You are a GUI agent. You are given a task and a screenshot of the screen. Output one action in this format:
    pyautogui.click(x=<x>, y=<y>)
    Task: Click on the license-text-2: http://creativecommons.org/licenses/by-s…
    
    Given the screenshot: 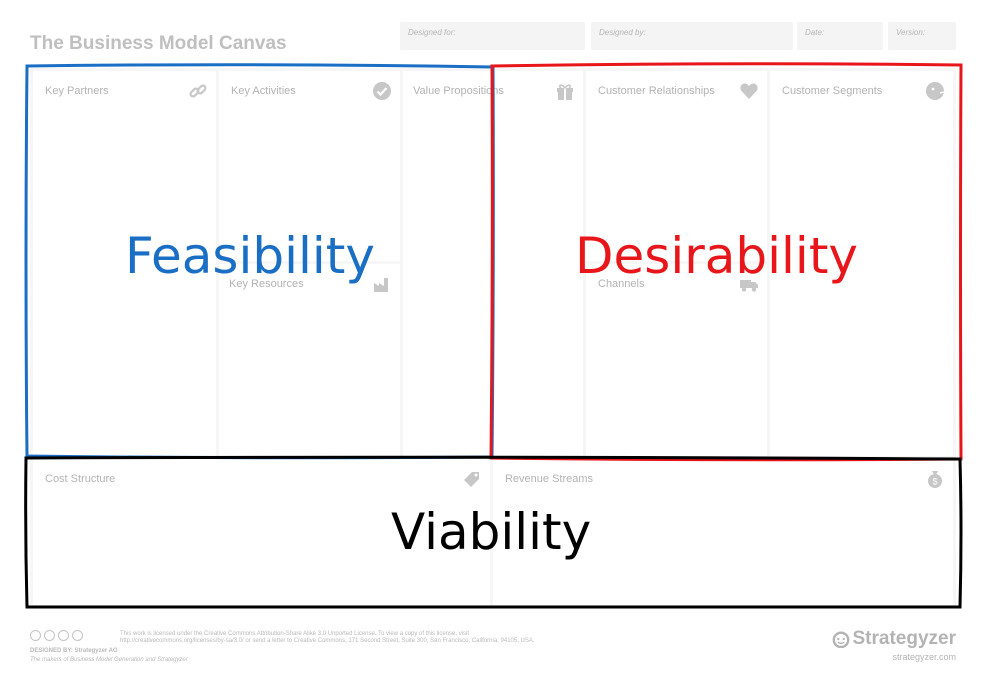 What is the action you would take?
    pyautogui.click(x=327, y=641)
    